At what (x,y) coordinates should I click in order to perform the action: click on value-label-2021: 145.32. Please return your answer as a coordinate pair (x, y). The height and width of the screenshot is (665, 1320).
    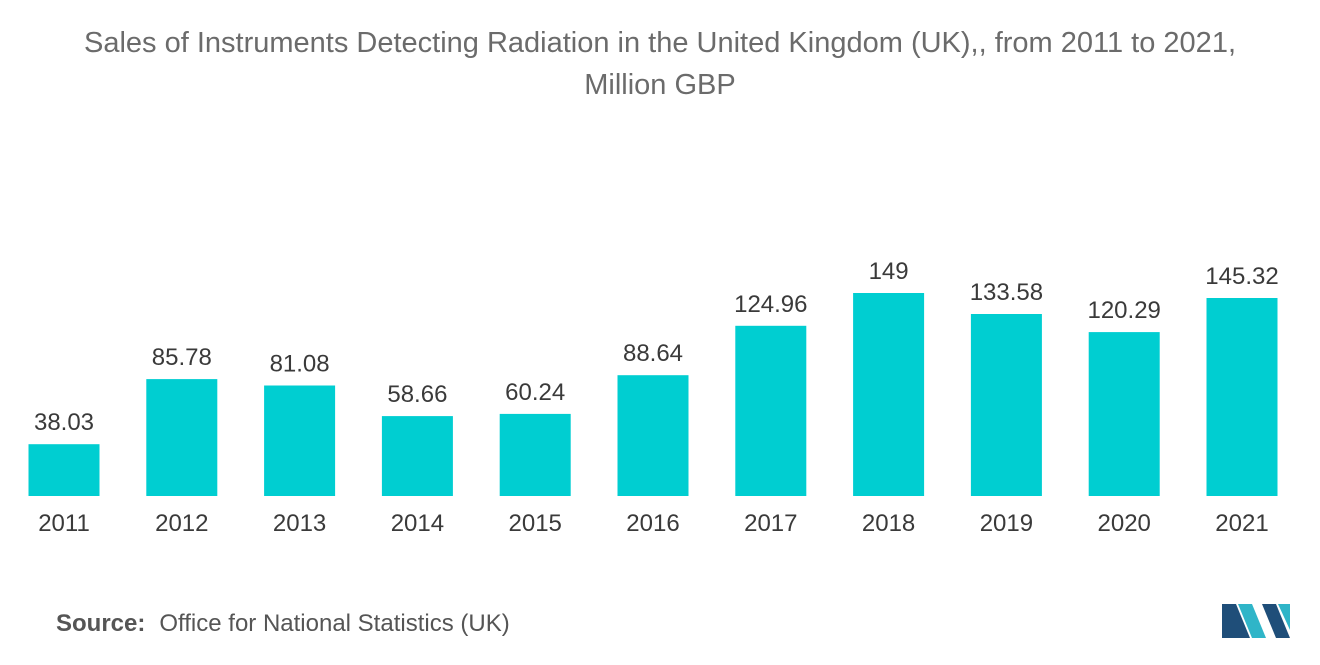
    Looking at the image, I should click on (1241, 276).